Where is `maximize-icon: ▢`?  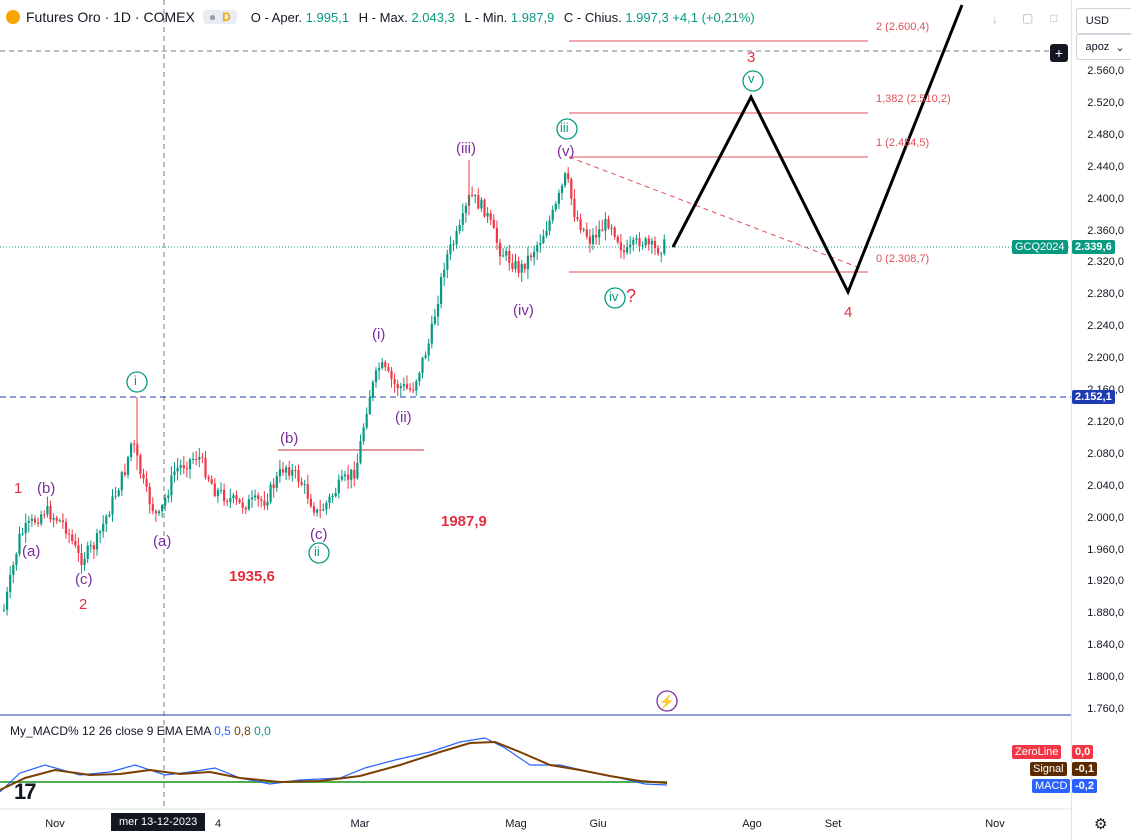 maximize-icon: ▢ is located at coordinates (1028, 18).